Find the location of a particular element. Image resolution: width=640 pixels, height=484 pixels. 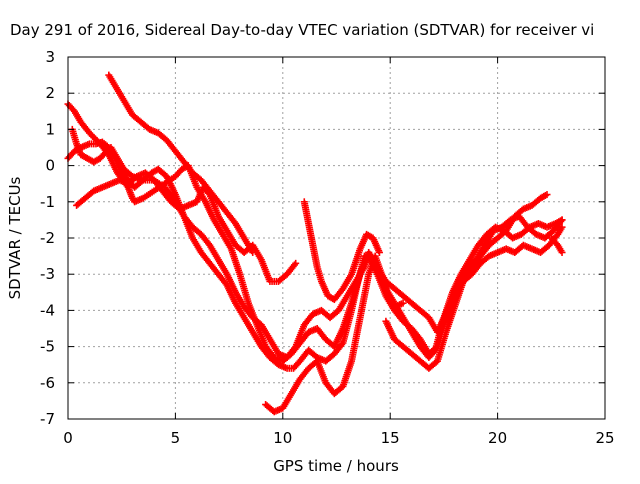

y-axis-label: SDTVAR / TECUs is located at coordinates (15, 237).